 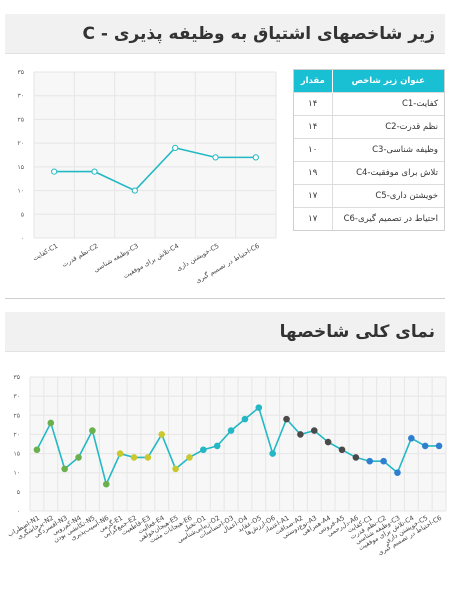 I want to click on table-row: کفایت-C1 ۱۴, so click(x=369, y=103).